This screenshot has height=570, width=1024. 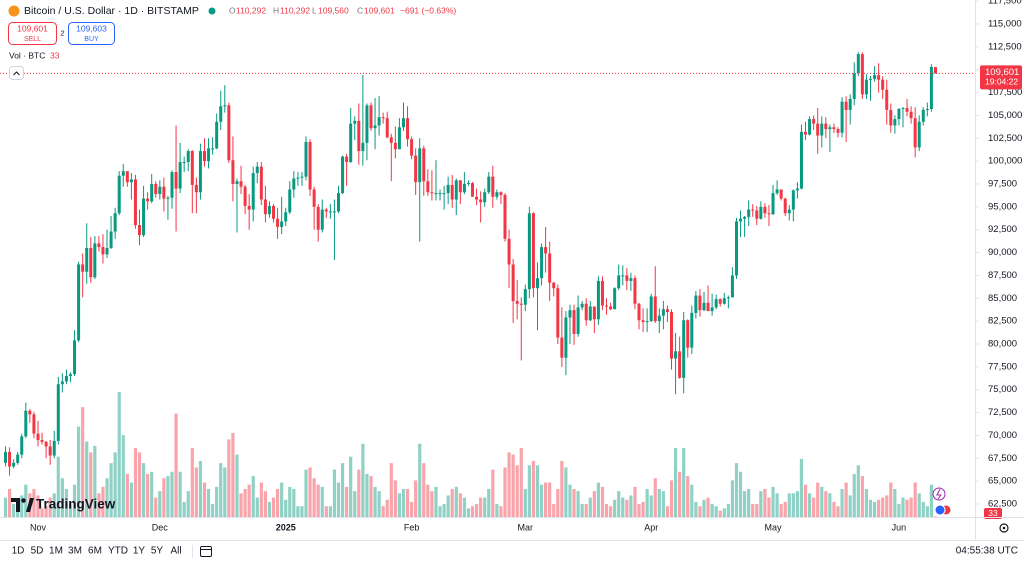 What do you see at coordinates (32, 39) in the screenshot?
I see `sell-label: SELL` at bounding box center [32, 39].